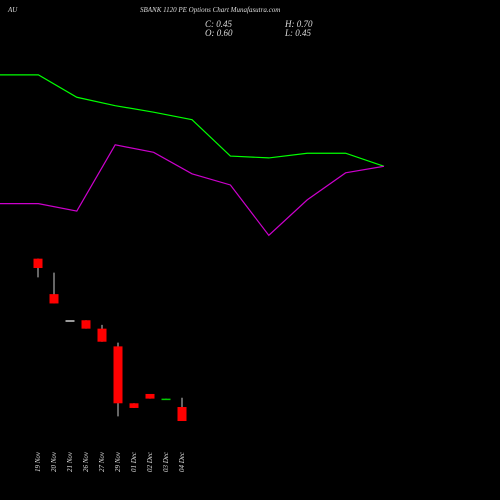  I want to click on x-tick-label: 04 Dec, so click(182, 461).